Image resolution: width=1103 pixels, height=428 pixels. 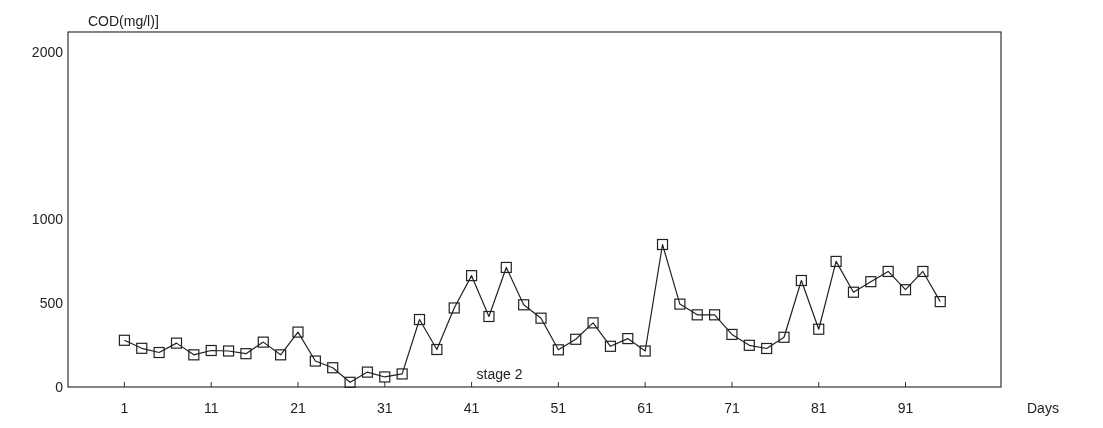 What do you see at coordinates (298, 408) in the screenshot?
I see `x-tick-label: 21` at bounding box center [298, 408].